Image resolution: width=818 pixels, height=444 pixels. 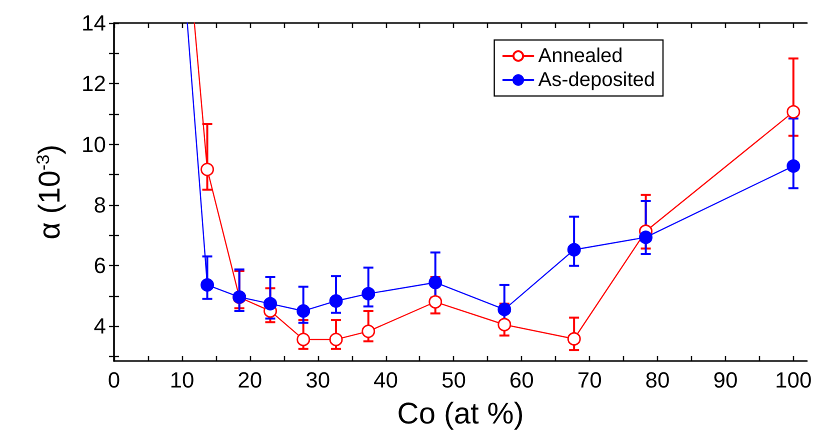 I want to click on x-tick-label: 80, so click(x=657, y=380).